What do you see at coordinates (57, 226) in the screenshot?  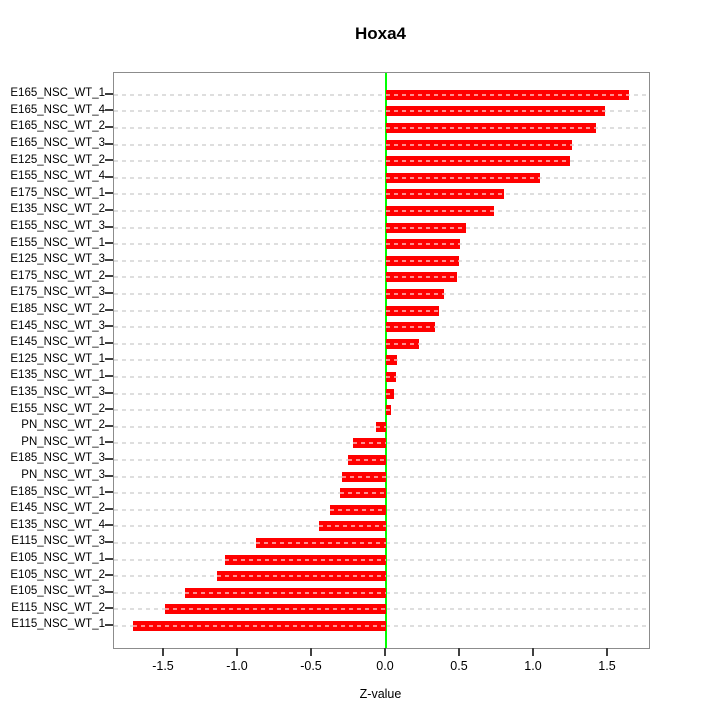 I see `y-axis-label: E155_NSC_WT_3` at bounding box center [57, 226].